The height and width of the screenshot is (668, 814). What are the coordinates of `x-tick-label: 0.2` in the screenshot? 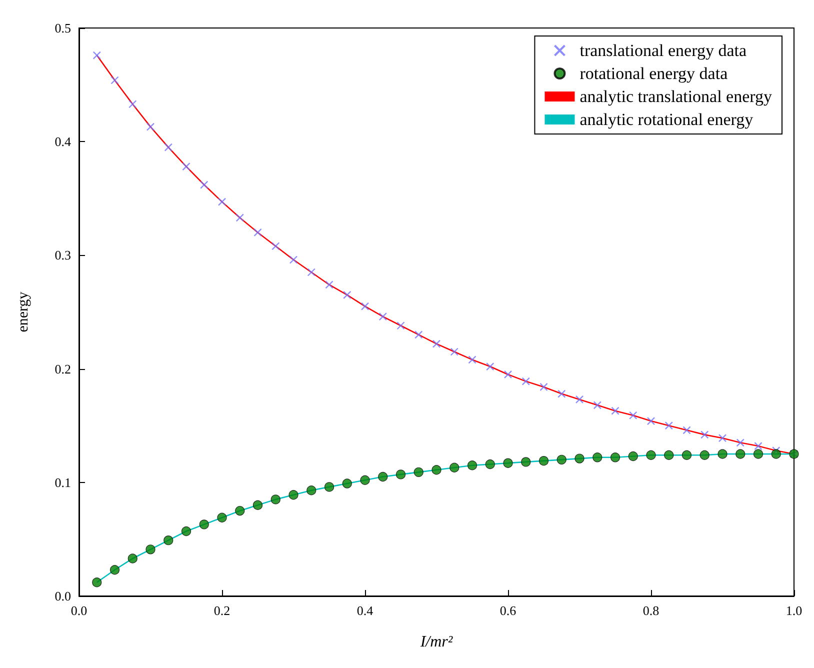 It's located at (222, 610).